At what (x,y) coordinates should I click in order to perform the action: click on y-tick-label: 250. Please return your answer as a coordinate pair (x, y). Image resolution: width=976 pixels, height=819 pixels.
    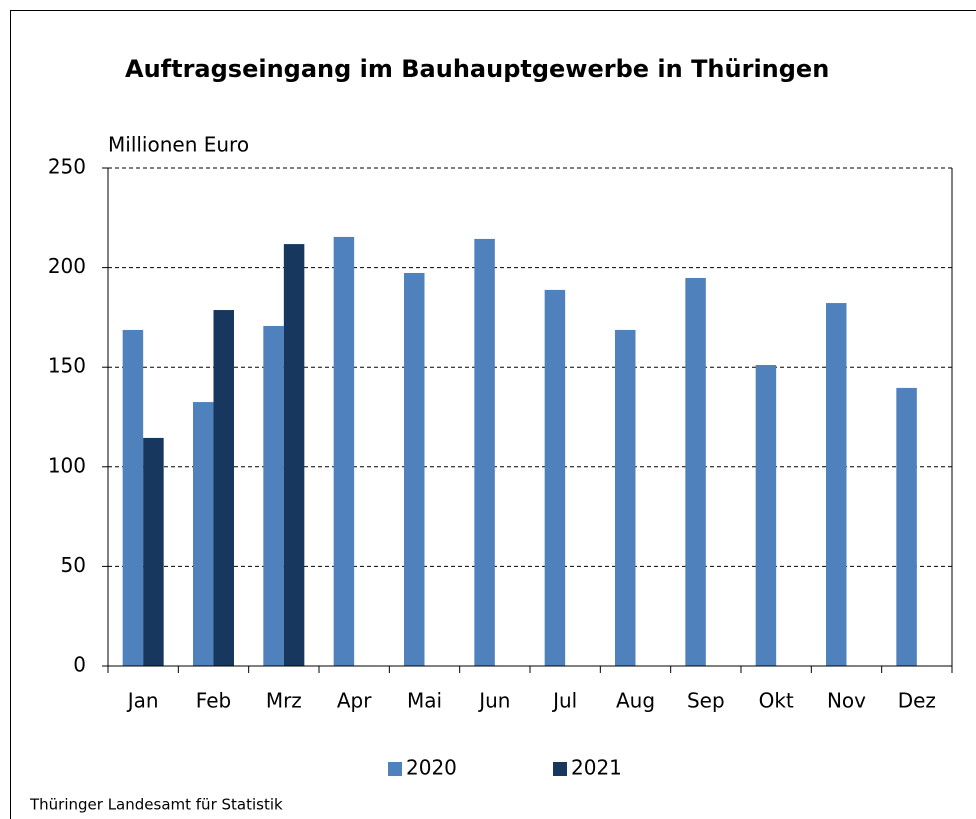
    Looking at the image, I should click on (67, 167).